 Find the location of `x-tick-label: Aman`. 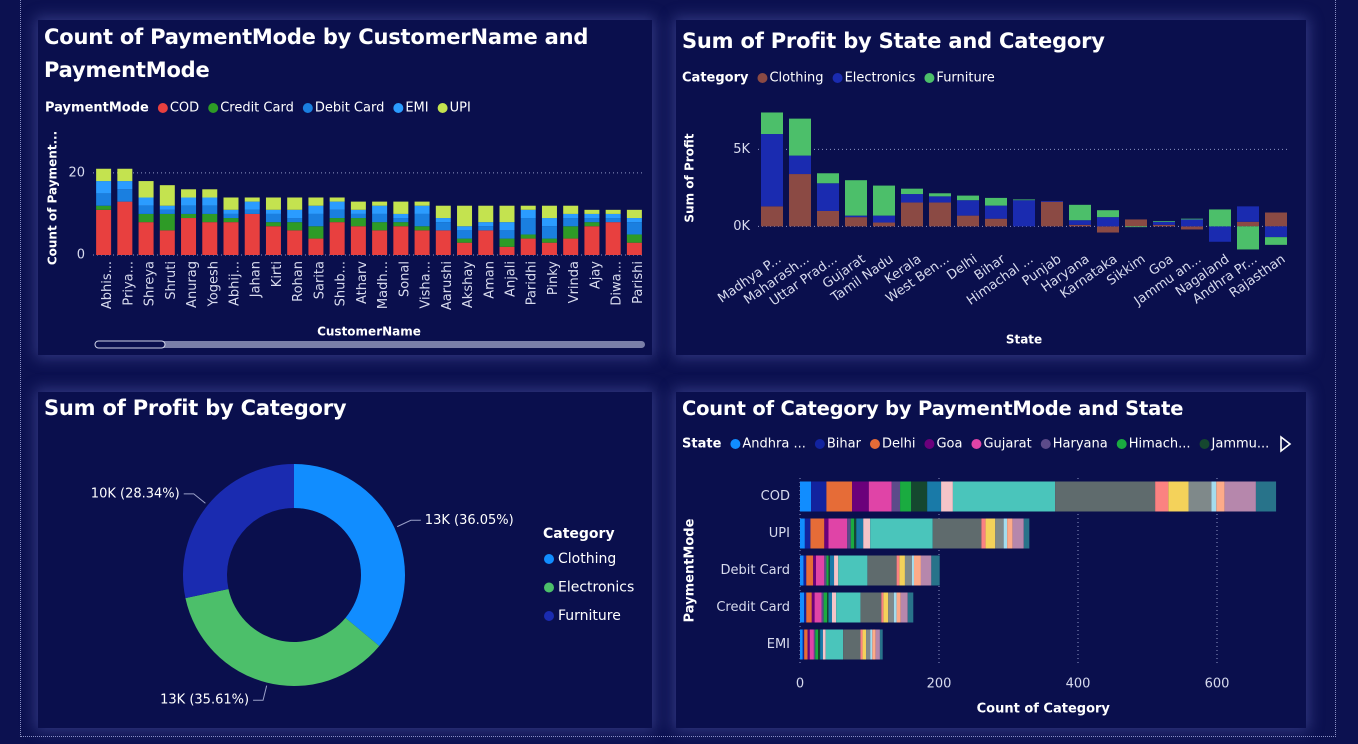

x-tick-label: Aman is located at coordinates (489, 280).